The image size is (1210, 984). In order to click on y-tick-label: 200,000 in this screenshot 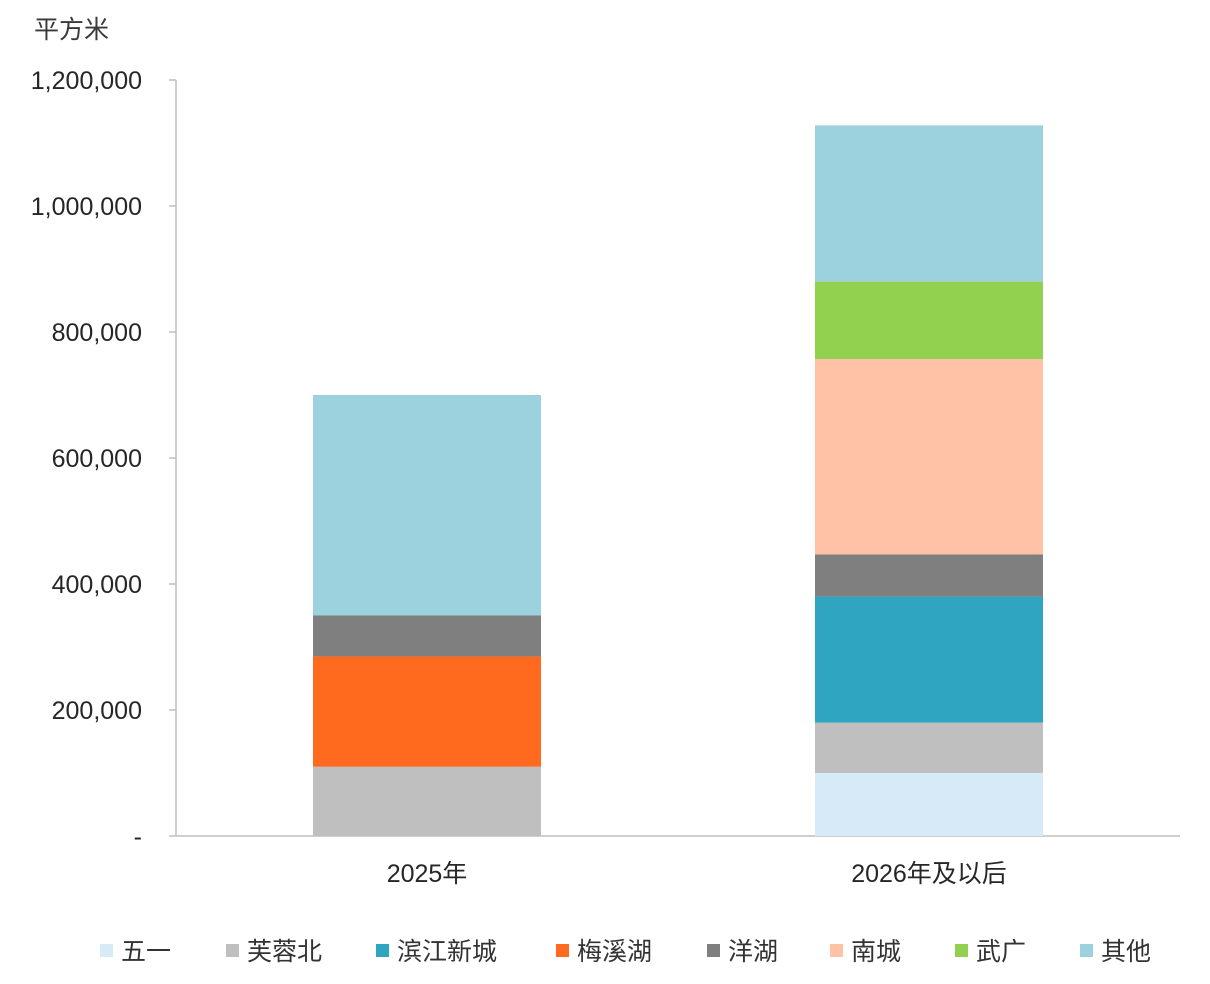, I will do `click(97, 711)`.